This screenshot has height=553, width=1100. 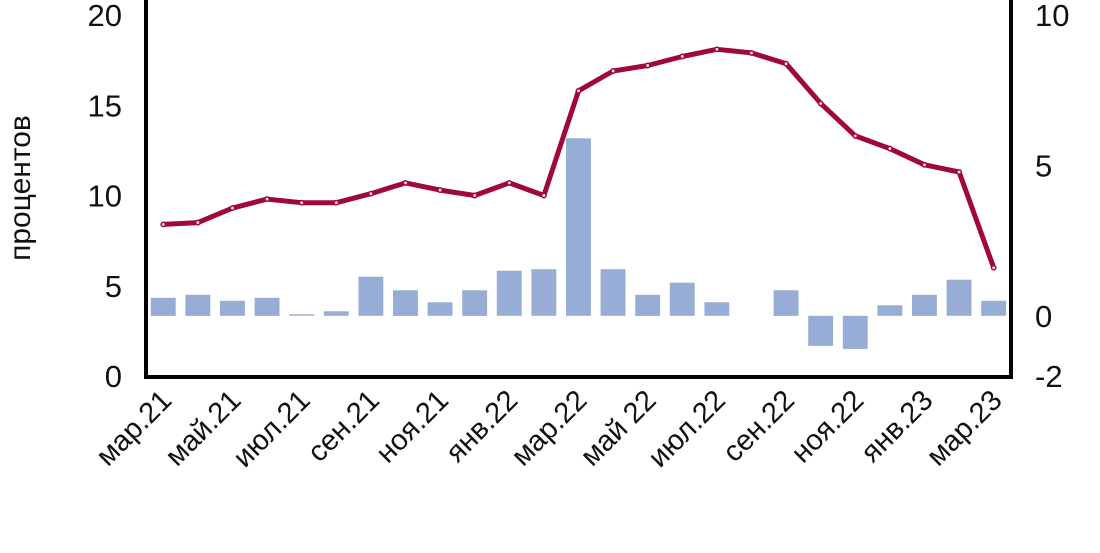 What do you see at coordinates (105, 16) in the screenshot?
I see `left-tick-label: 20` at bounding box center [105, 16].